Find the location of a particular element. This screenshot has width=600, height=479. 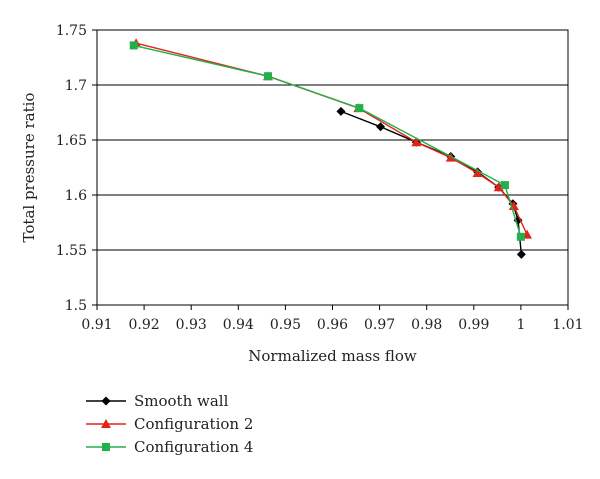

x-tick-label: 0.93 is located at coordinates (191, 325).